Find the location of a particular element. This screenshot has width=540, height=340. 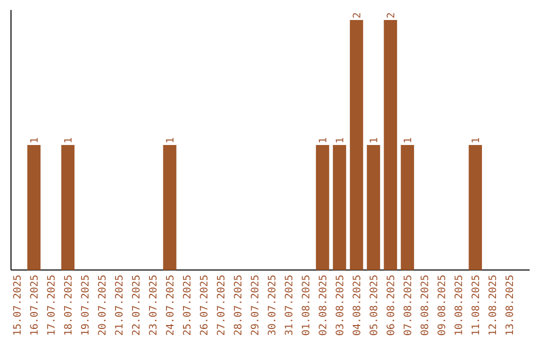

x-tick-label: 26.07.2025 is located at coordinates (204, 305).